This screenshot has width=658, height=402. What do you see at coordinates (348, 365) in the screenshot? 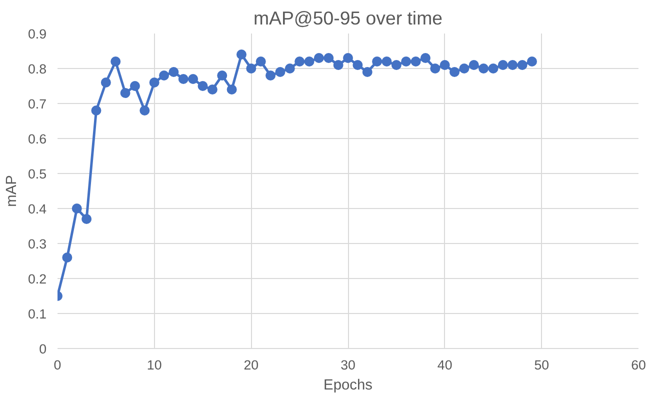
I see `x-tick-label: 30` at bounding box center [348, 365].